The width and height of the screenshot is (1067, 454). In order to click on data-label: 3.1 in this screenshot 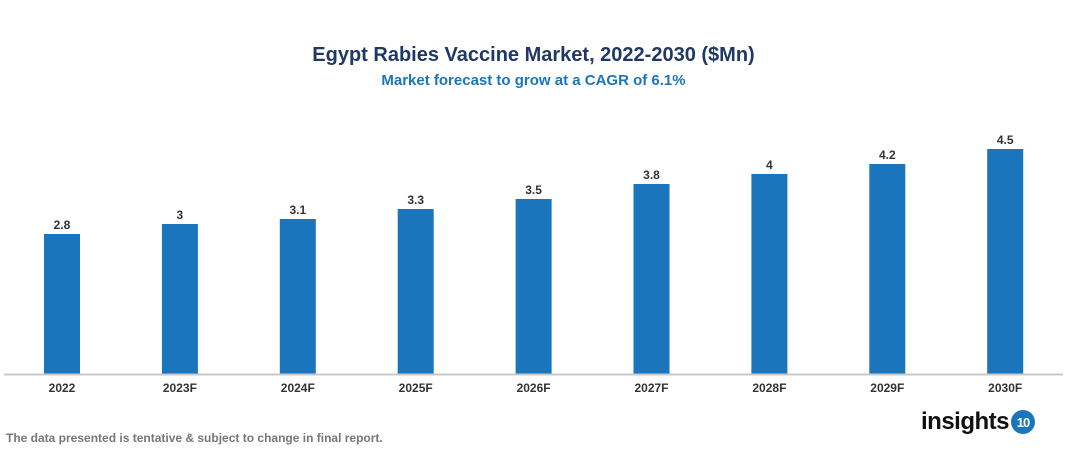, I will do `click(297, 210)`.